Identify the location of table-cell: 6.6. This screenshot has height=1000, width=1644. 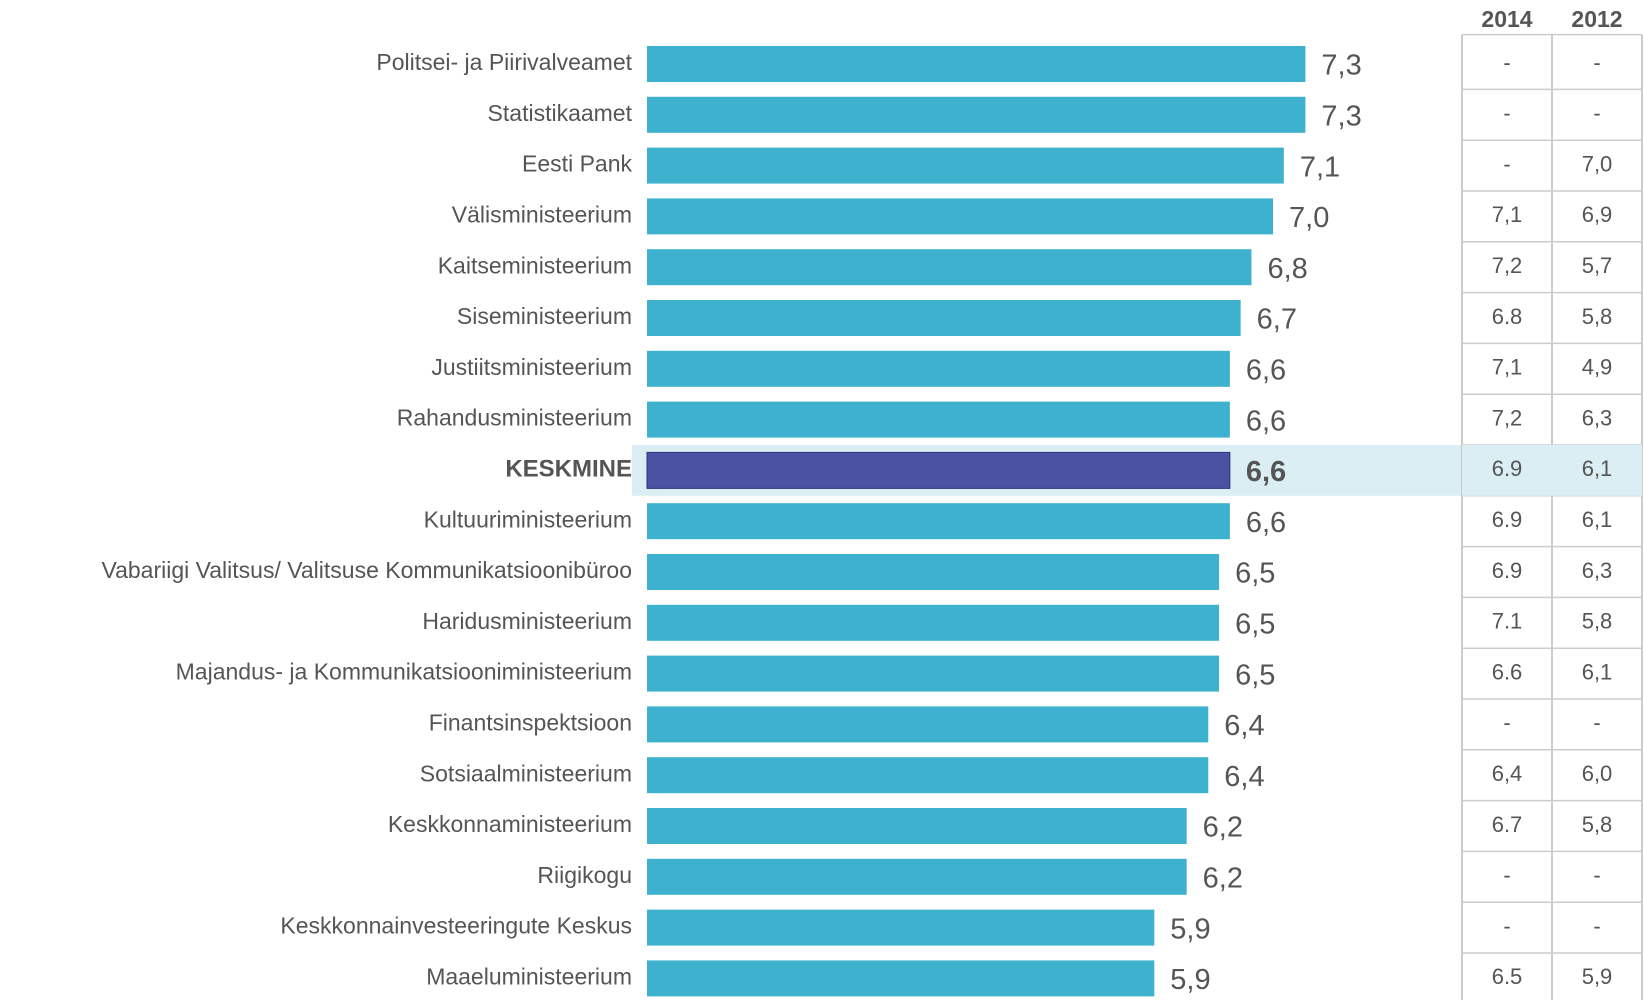
(1507, 671).